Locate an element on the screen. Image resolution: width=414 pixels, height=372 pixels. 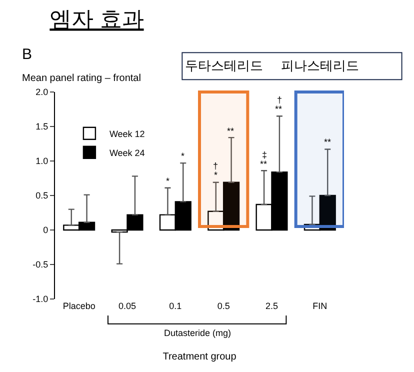
x-tick-label: 0.1 is located at coordinates (175, 306).